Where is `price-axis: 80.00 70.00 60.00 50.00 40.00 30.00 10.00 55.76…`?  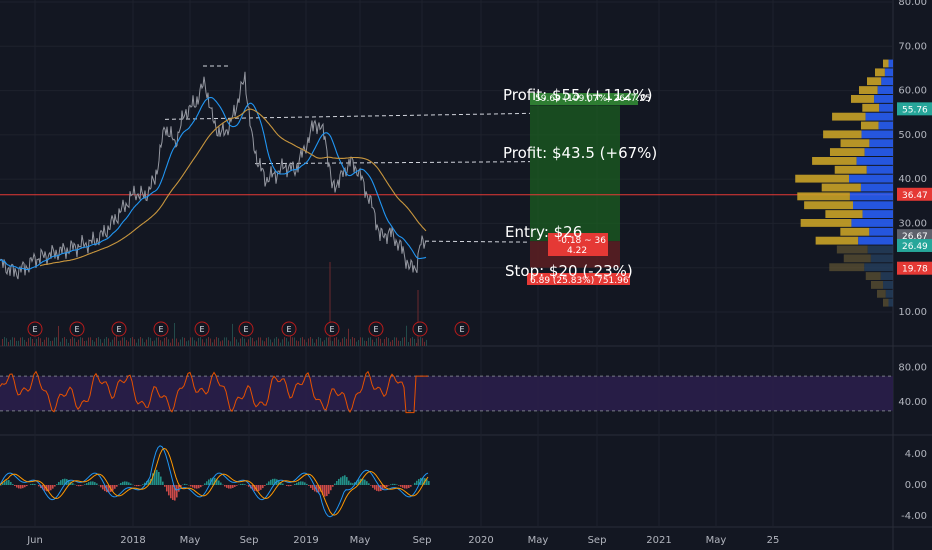 price-axis: 80.00 70.00 60.00 50.00 40.00 30.00 10.00 55.76… is located at coordinates (914, 261).